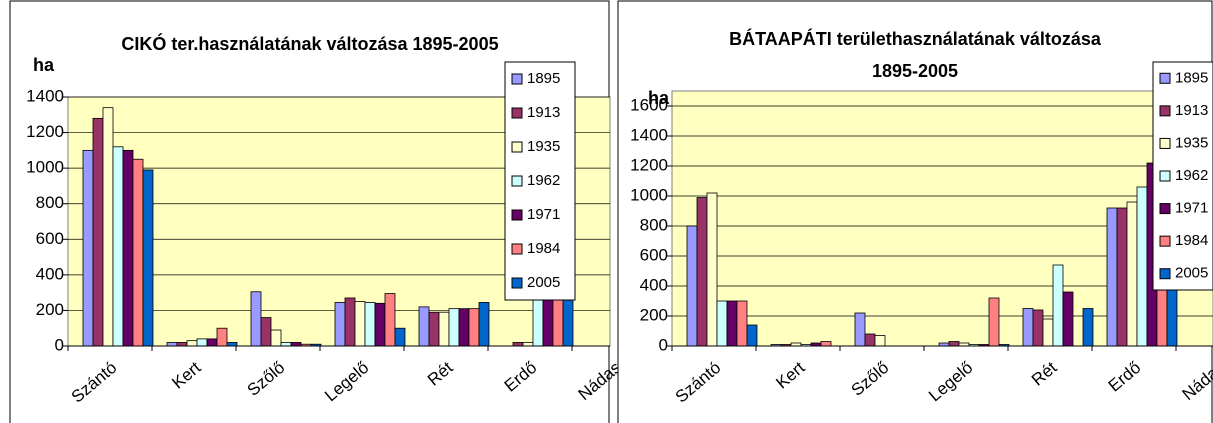 The width and height of the screenshot is (1213, 423). Describe the element at coordinates (649, 194) in the screenshot. I see `y-tick-label: 1000` at that location.